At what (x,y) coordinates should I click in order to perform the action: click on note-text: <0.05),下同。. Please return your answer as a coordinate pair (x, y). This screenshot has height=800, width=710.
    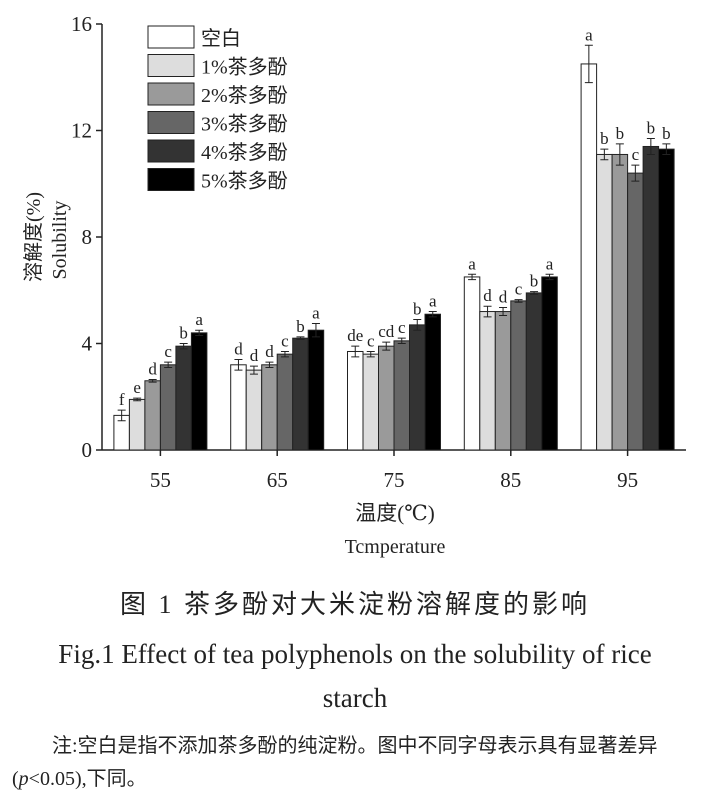
    Looking at the image, I should click on (87, 779).